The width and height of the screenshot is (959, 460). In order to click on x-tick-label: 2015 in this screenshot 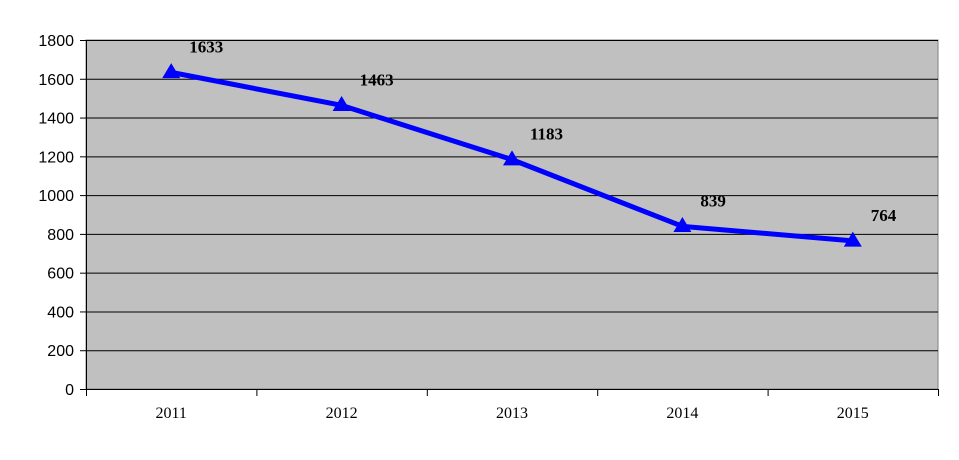, I will do `click(853, 413)`.